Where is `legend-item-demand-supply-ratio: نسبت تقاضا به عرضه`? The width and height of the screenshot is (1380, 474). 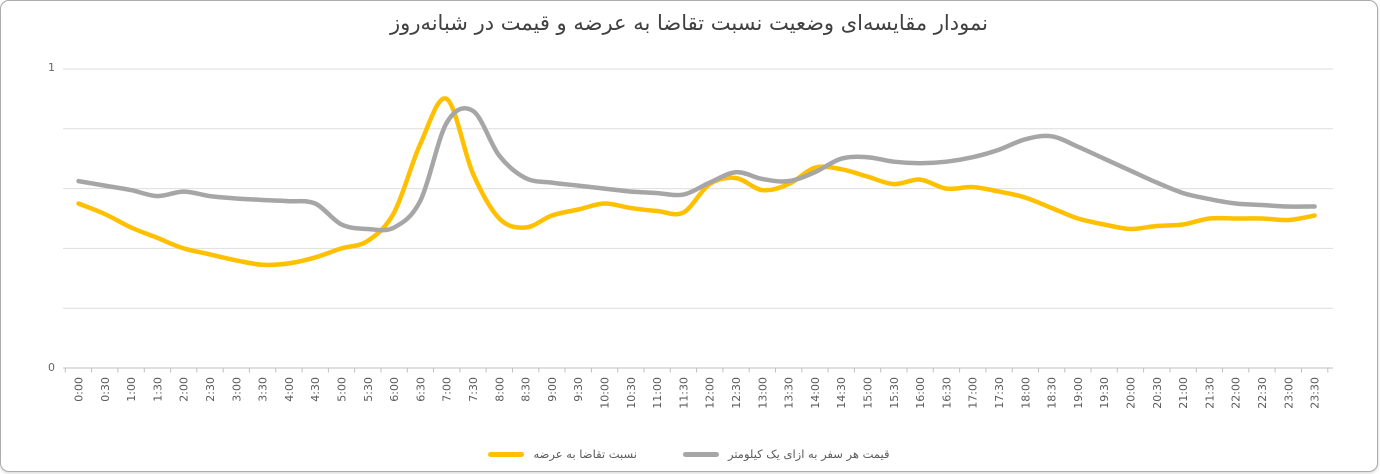
legend-item-demand-supply-ratio: نسبت تقاضا به عرضه is located at coordinates (562, 454).